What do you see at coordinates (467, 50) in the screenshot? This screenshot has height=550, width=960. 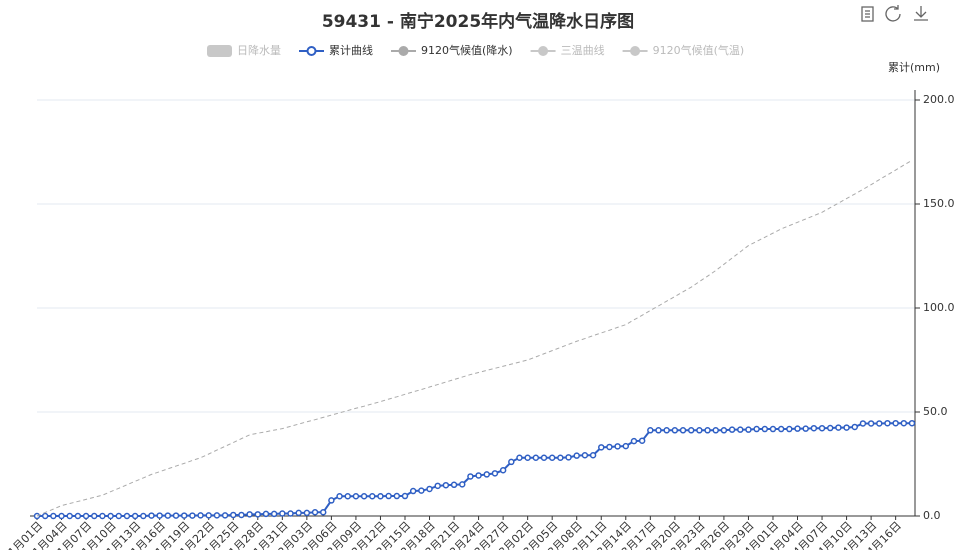 I see `legend-label: 9120气候值(降水)` at bounding box center [467, 50].